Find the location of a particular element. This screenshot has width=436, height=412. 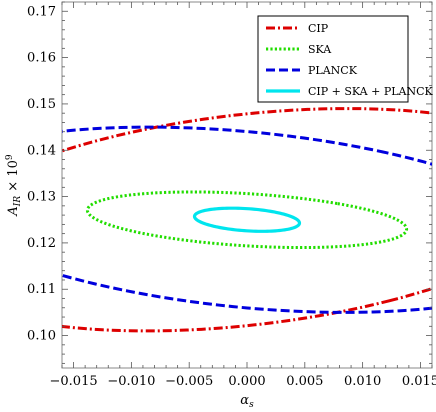

y-tick-label: 0.16 is located at coordinates (41, 58).